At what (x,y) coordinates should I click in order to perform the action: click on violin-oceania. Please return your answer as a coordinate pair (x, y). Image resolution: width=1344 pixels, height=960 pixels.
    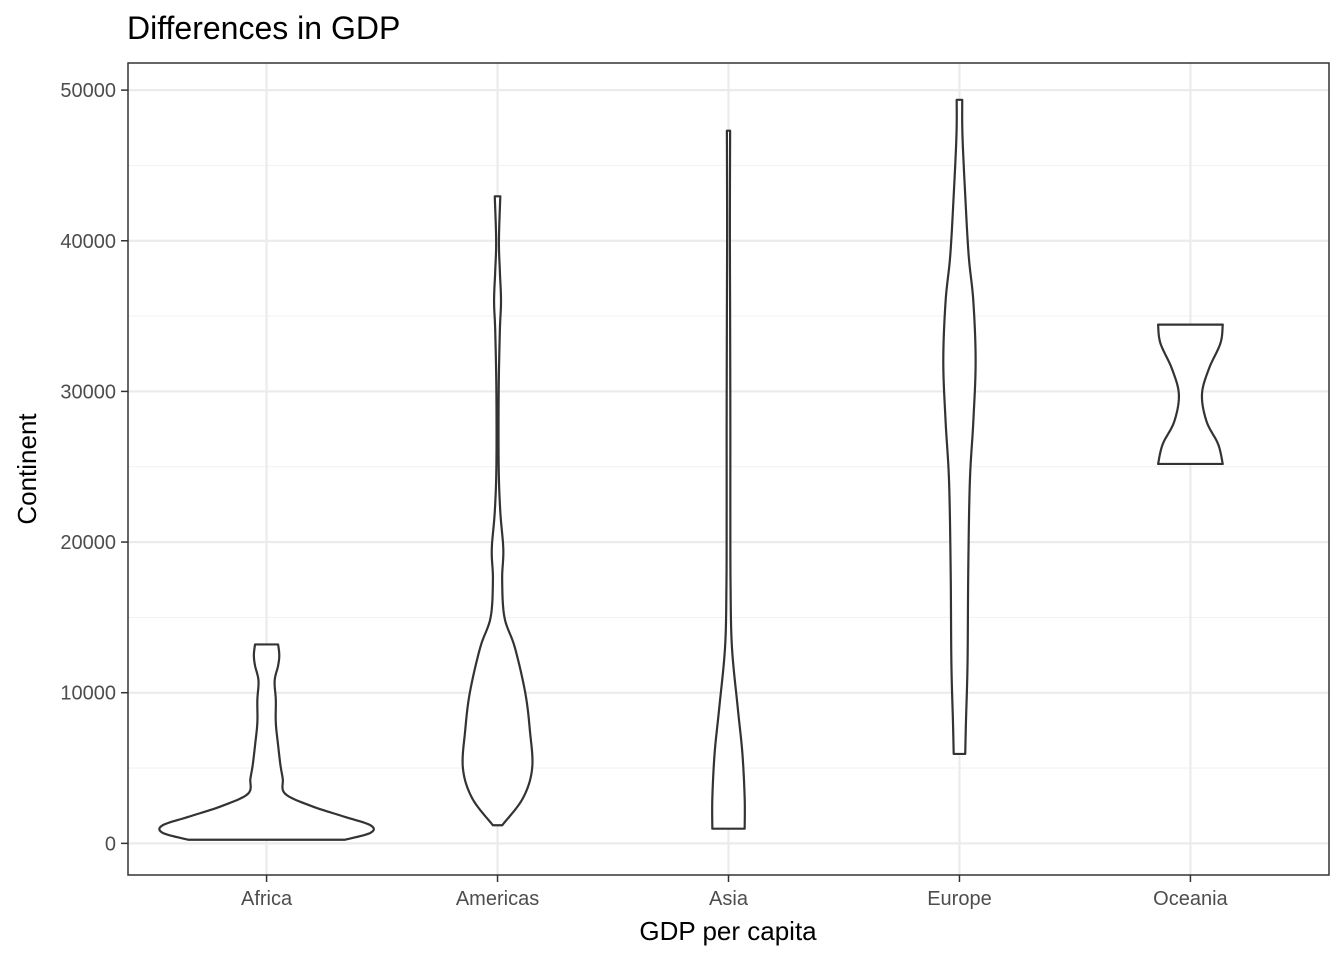
    Looking at the image, I should click on (1190, 394).